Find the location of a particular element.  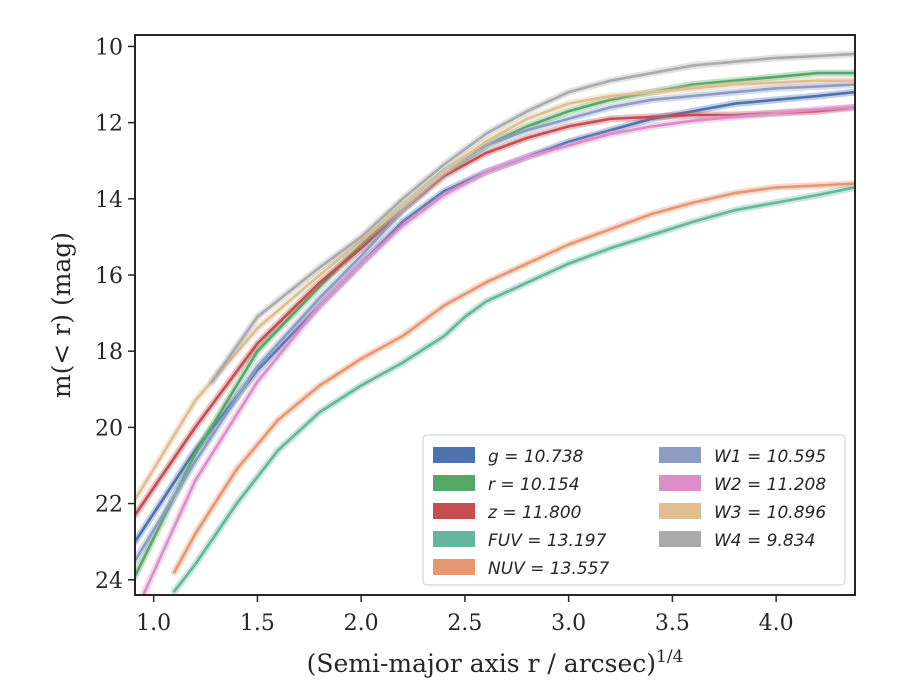

y-tick-label: 14 is located at coordinates (109, 200).